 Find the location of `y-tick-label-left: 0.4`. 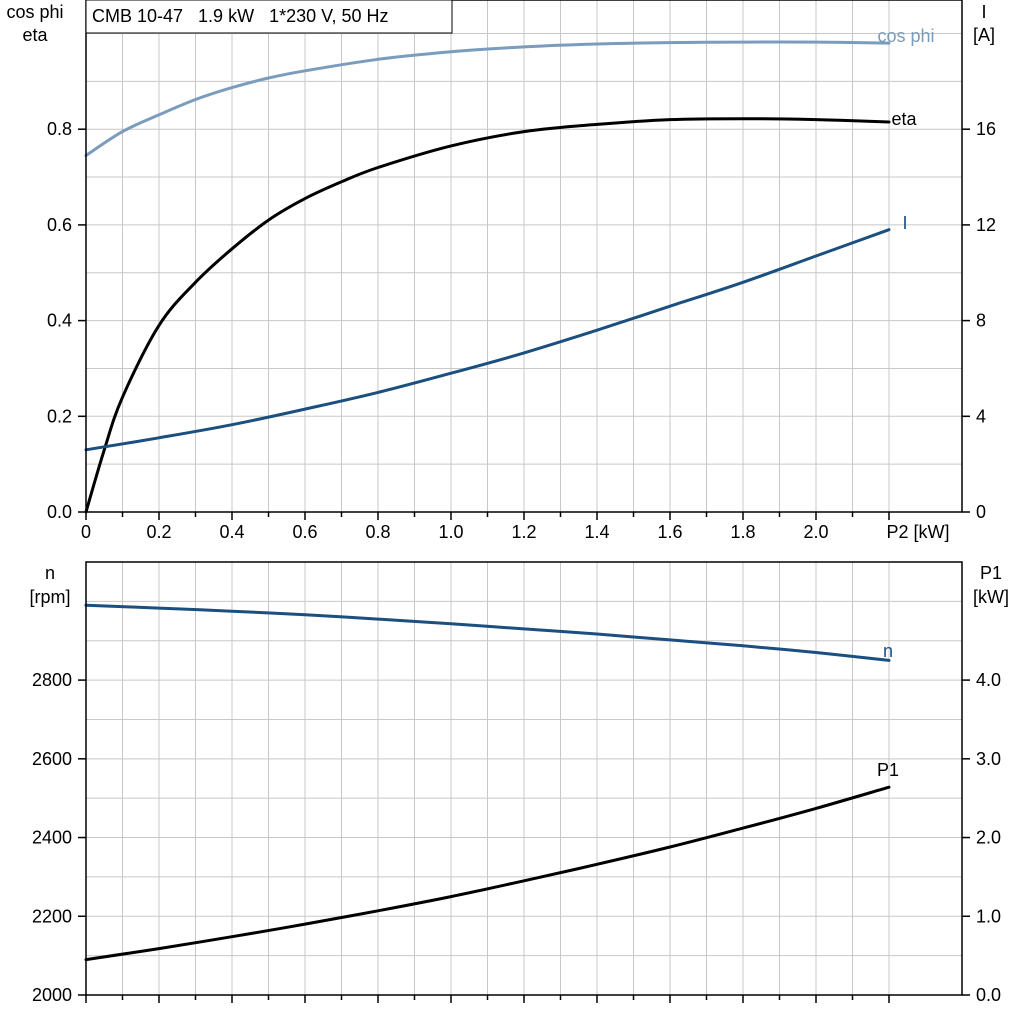

y-tick-label-left: 0.4 is located at coordinates (59, 321).